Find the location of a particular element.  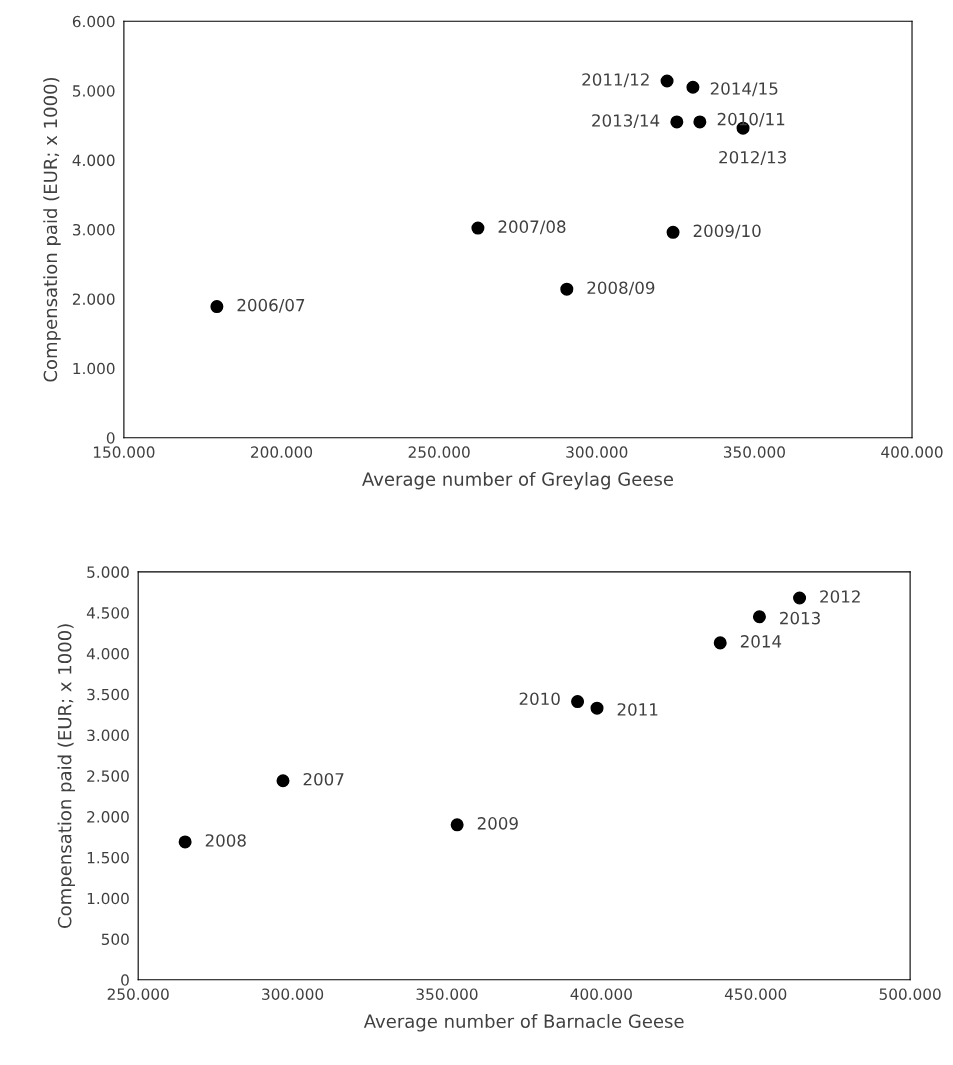

annotation: 2014/15 is located at coordinates (744, 89).